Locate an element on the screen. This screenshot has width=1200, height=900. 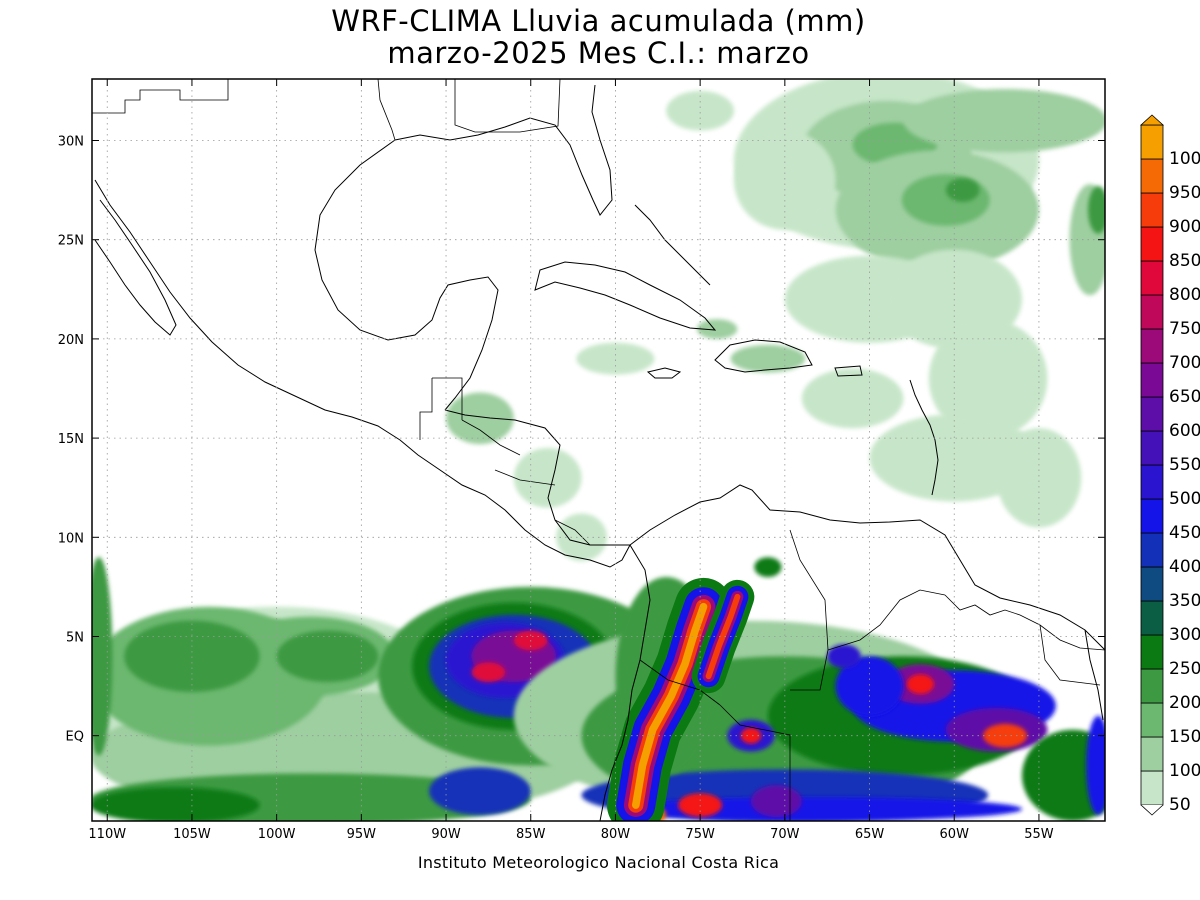
lat-tick-label: 30N is located at coordinates (71, 142).